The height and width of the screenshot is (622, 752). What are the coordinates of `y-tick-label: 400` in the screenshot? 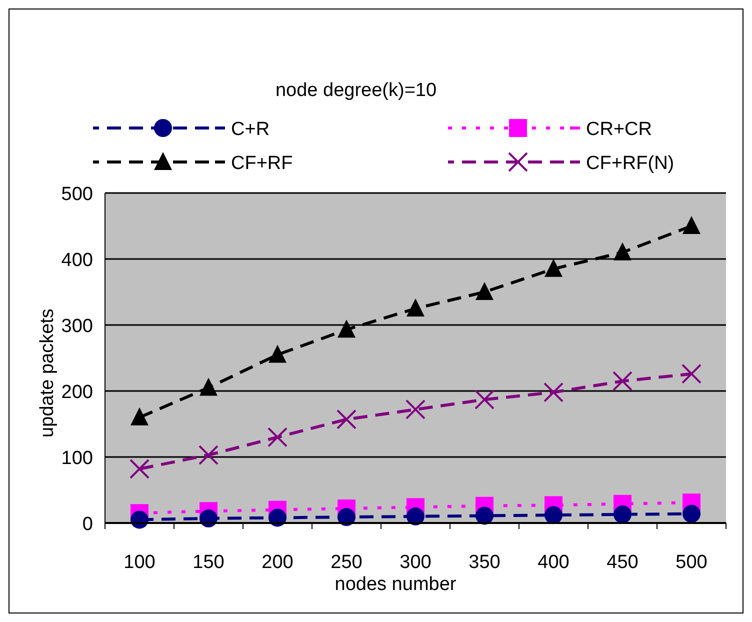 It's located at (77, 260).